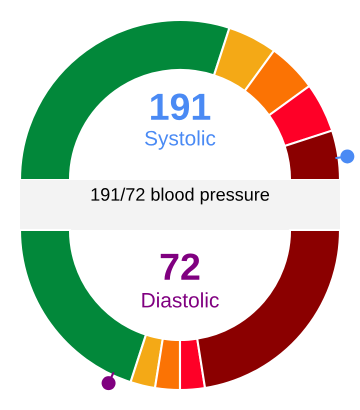 The height and width of the screenshot is (410, 360). Describe the element at coordinates (180, 300) in the screenshot. I see `text: Diastolic` at that location.